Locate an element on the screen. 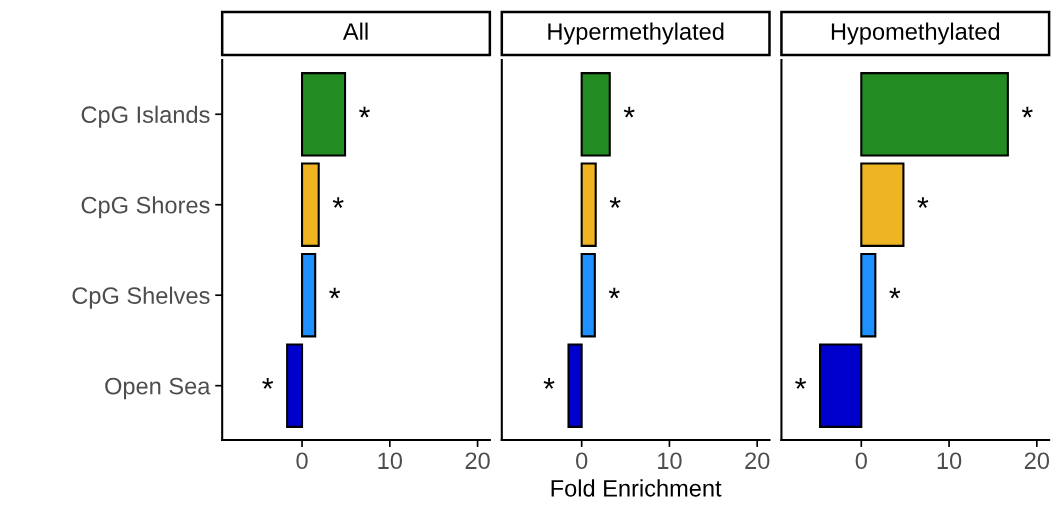 The image size is (1058, 517). chart-title: All is located at coordinates (355, 31).